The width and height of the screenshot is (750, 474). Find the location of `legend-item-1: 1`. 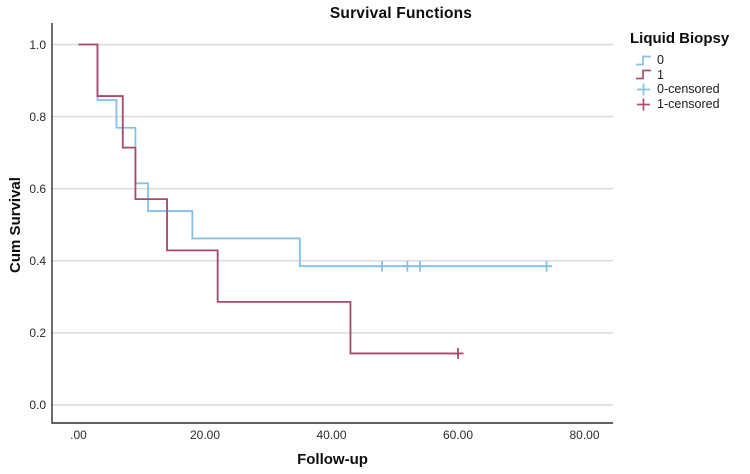

legend-item-1: 1 is located at coordinates (681, 75).